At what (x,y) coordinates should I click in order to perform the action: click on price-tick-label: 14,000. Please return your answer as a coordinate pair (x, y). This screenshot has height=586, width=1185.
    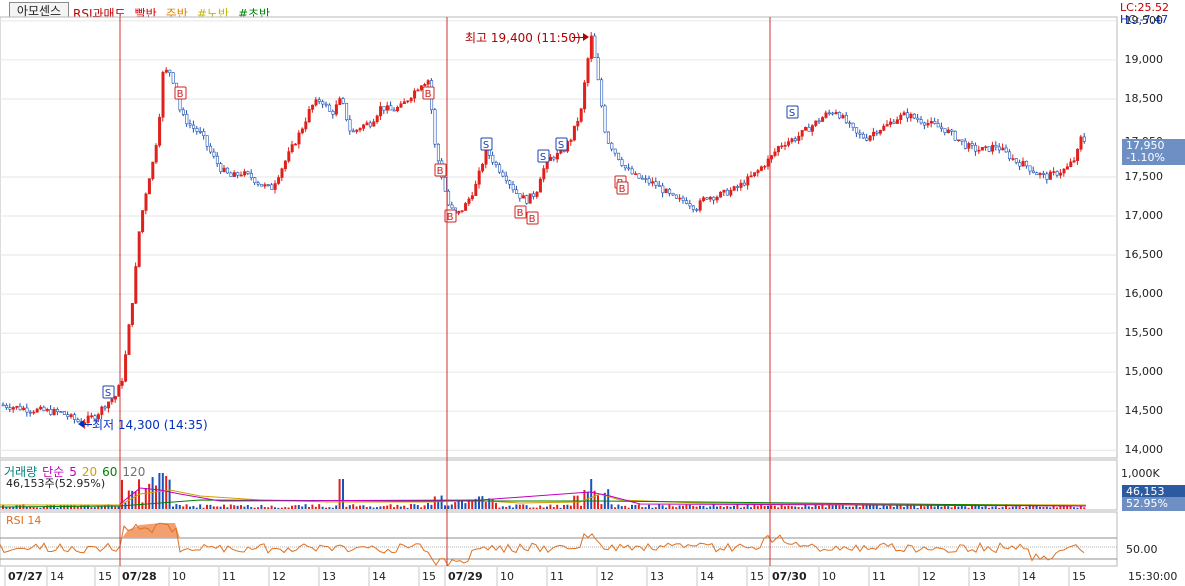
    Looking at the image, I should click on (1144, 450).